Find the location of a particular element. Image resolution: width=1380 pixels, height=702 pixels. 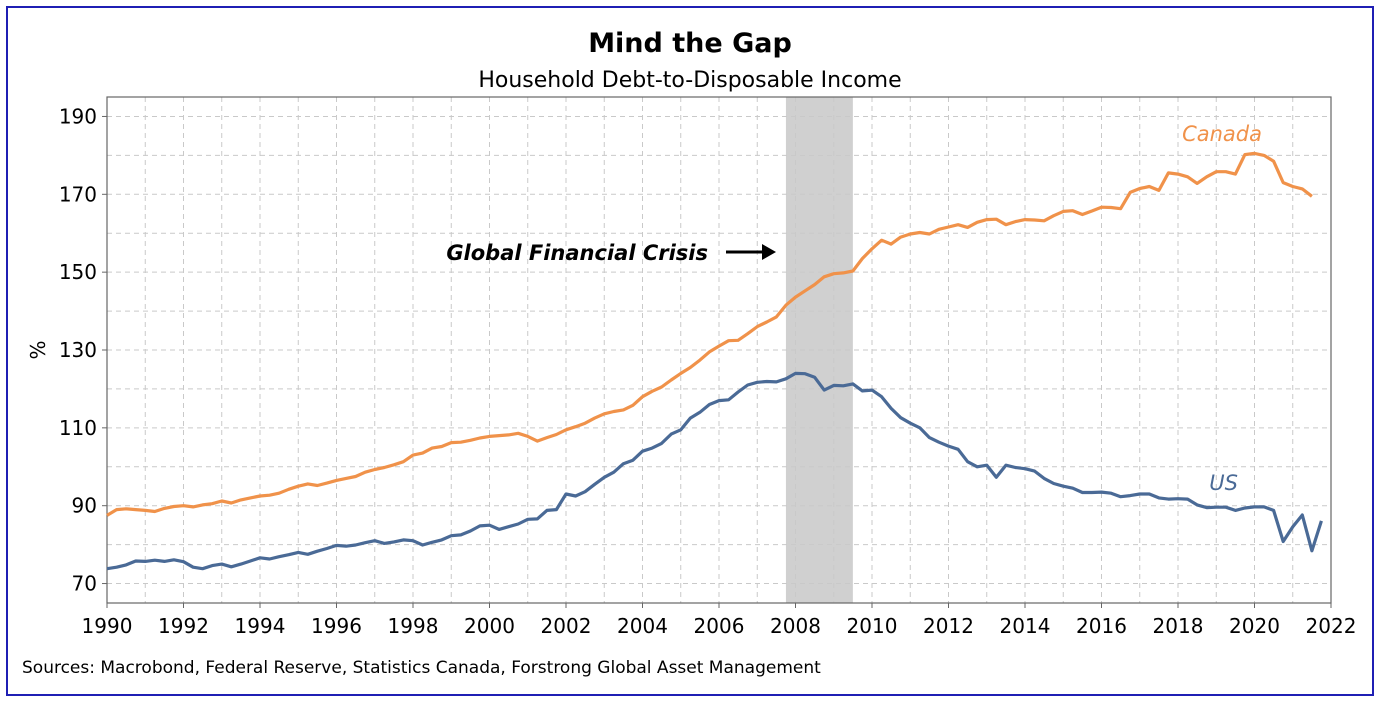

x-tick-label: 2008 is located at coordinates (795, 626).